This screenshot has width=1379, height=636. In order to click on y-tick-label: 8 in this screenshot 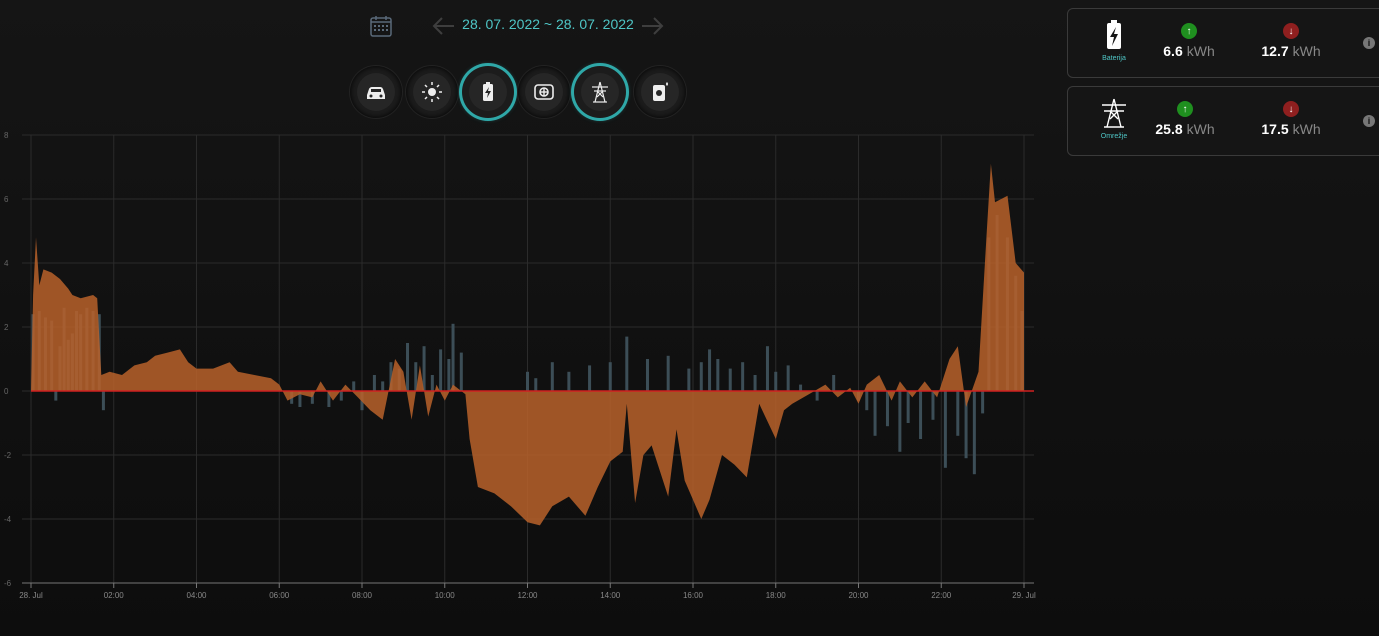, I will do `click(6, 135)`.